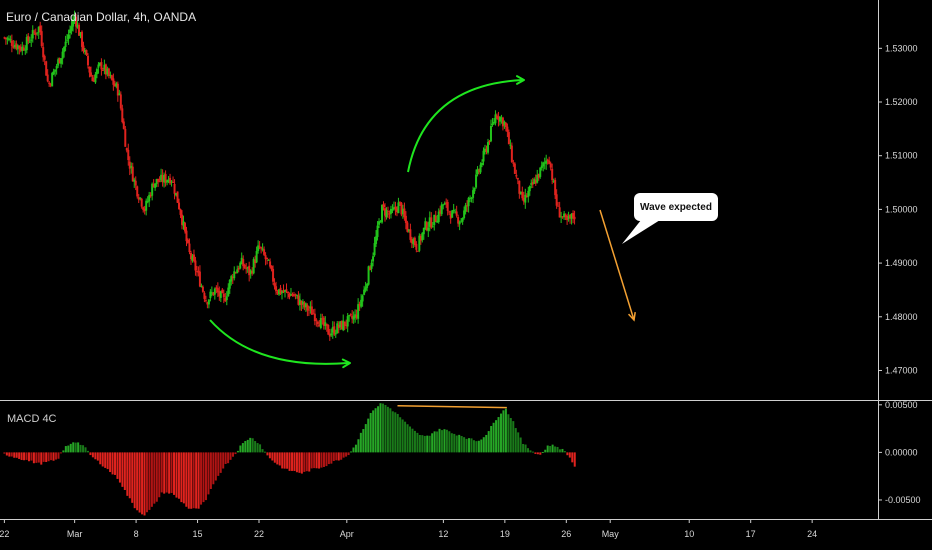 The height and width of the screenshot is (550, 932). Describe the element at coordinates (901, 48) in the screenshot. I see `price-tick-label: 1.53000` at that location.